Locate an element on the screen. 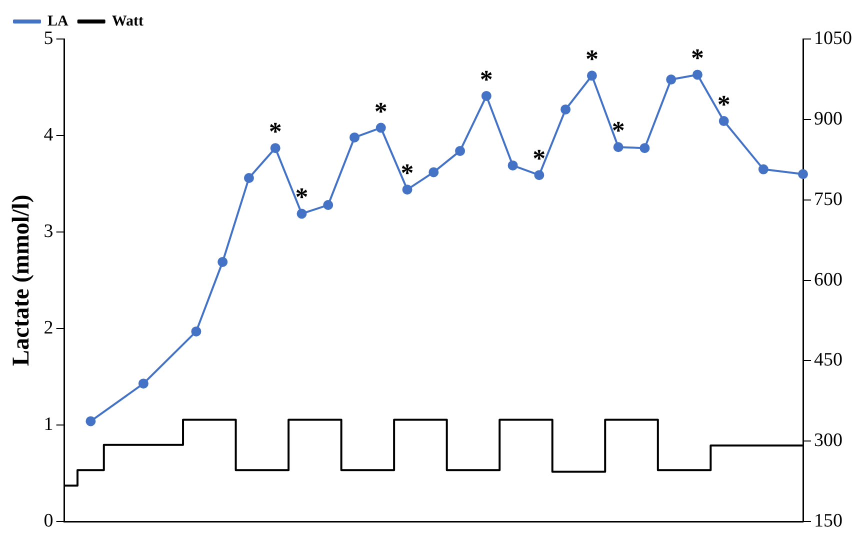  legend-label: Watt is located at coordinates (128, 21).